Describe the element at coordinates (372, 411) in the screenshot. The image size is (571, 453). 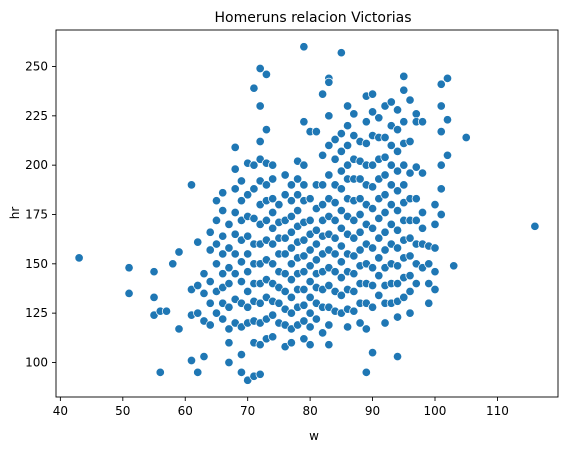
I see `x-tick-label: 90` at that location.